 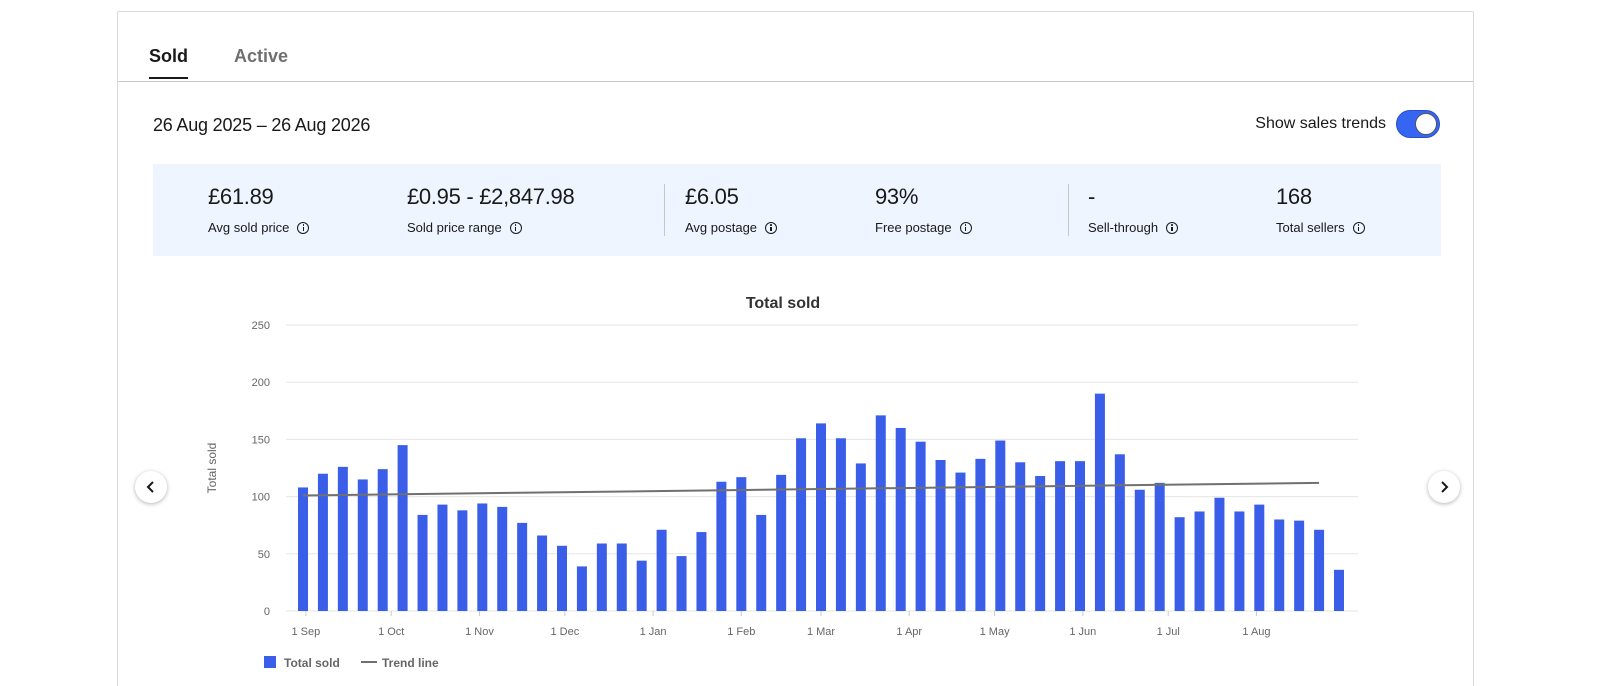 I want to click on sales-trends-switch, so click(x=1418, y=124).